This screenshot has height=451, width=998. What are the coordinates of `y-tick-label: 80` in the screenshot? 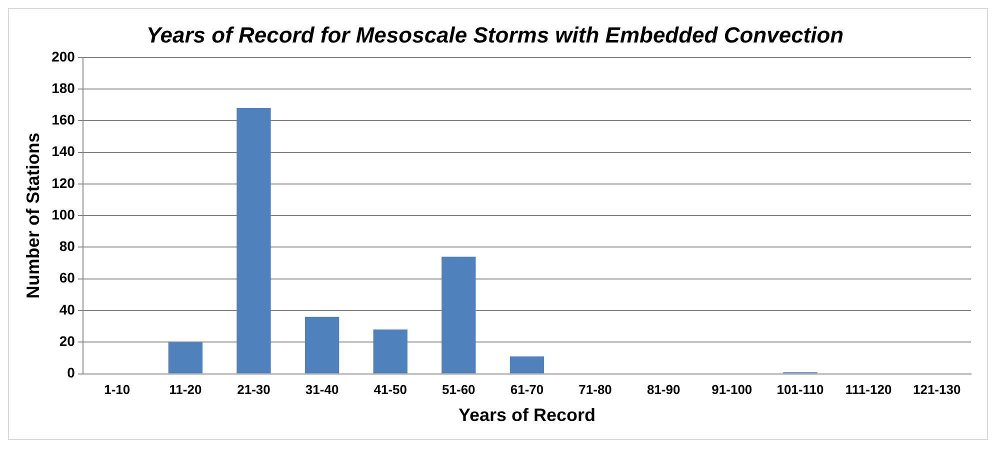 It's located at (67, 246).